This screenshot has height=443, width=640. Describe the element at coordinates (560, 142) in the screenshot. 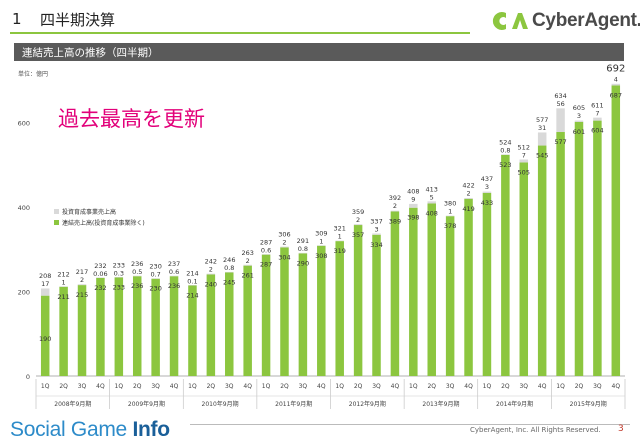

I see `main-value-label: 577` at that location.